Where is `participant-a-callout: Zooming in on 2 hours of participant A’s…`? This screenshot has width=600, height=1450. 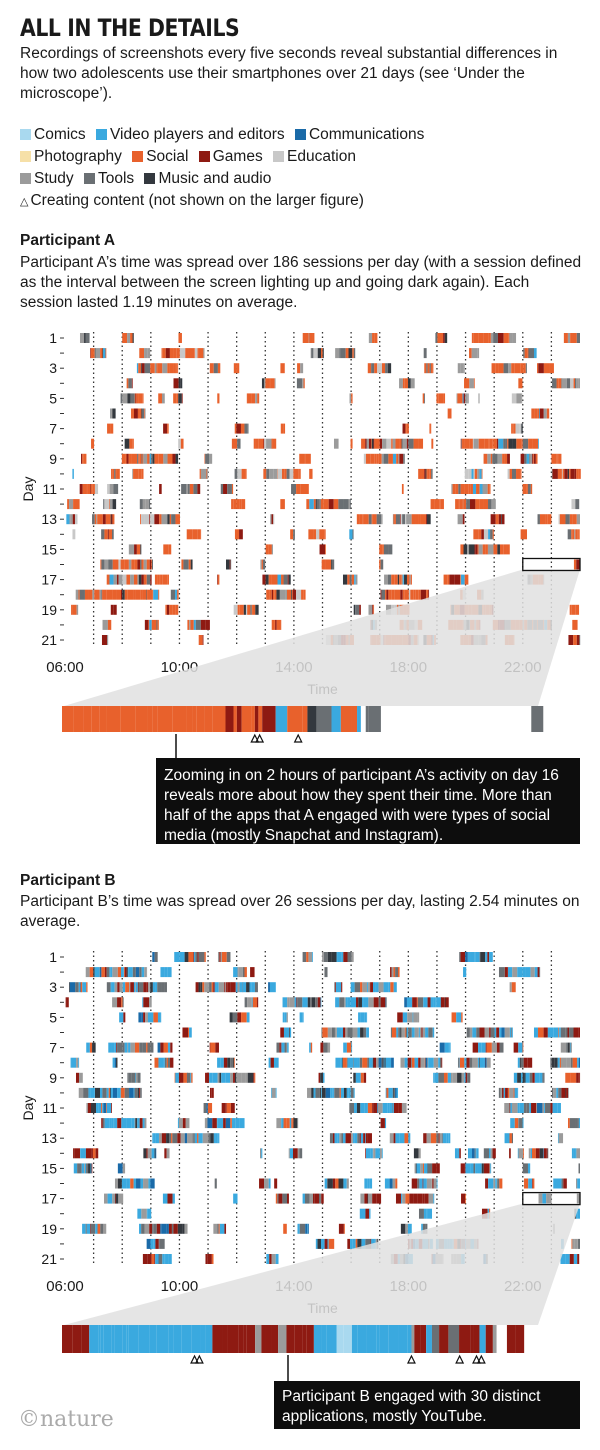
participant-a-callout: Zooming in on 2 hours of participant A’s… is located at coordinates (368, 801).